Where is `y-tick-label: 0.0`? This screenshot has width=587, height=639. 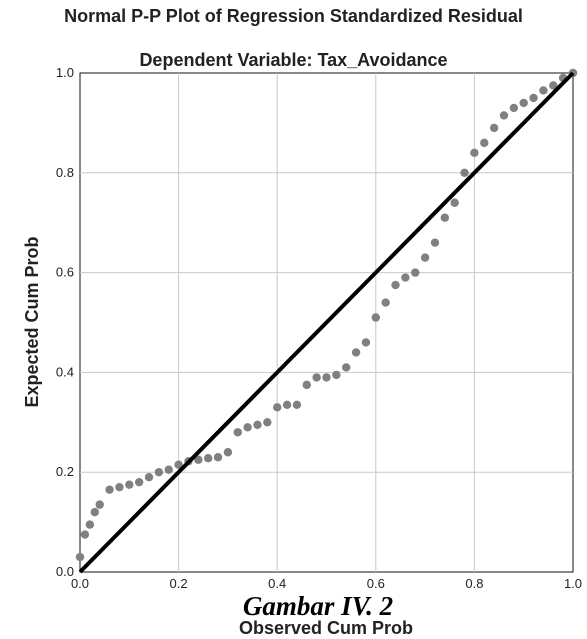 y-tick-label: 0.0 is located at coordinates (65, 571).